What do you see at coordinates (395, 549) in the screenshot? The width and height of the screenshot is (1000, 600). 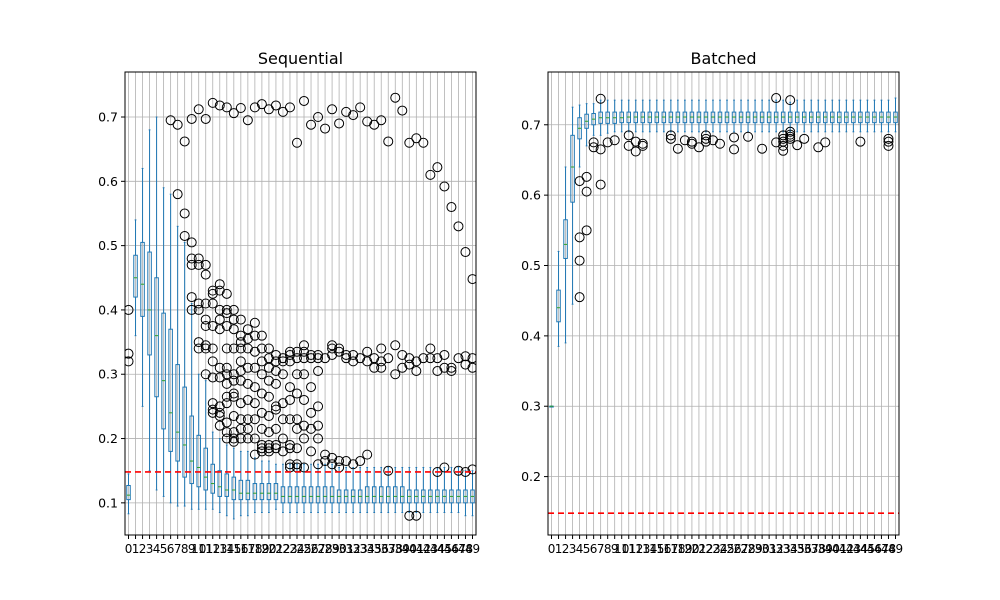 I see `x-tick-label: 38` at bounding box center [395, 549].